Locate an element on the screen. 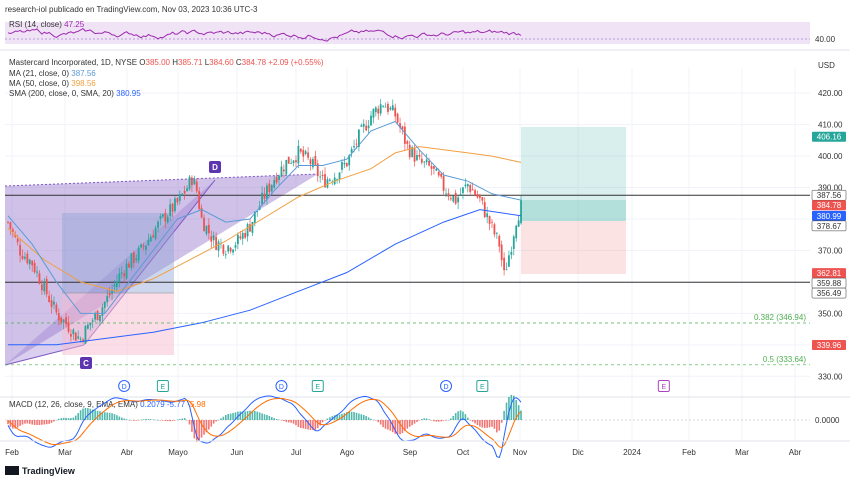  macd-zero-label: 0.0000 is located at coordinates (827, 420).